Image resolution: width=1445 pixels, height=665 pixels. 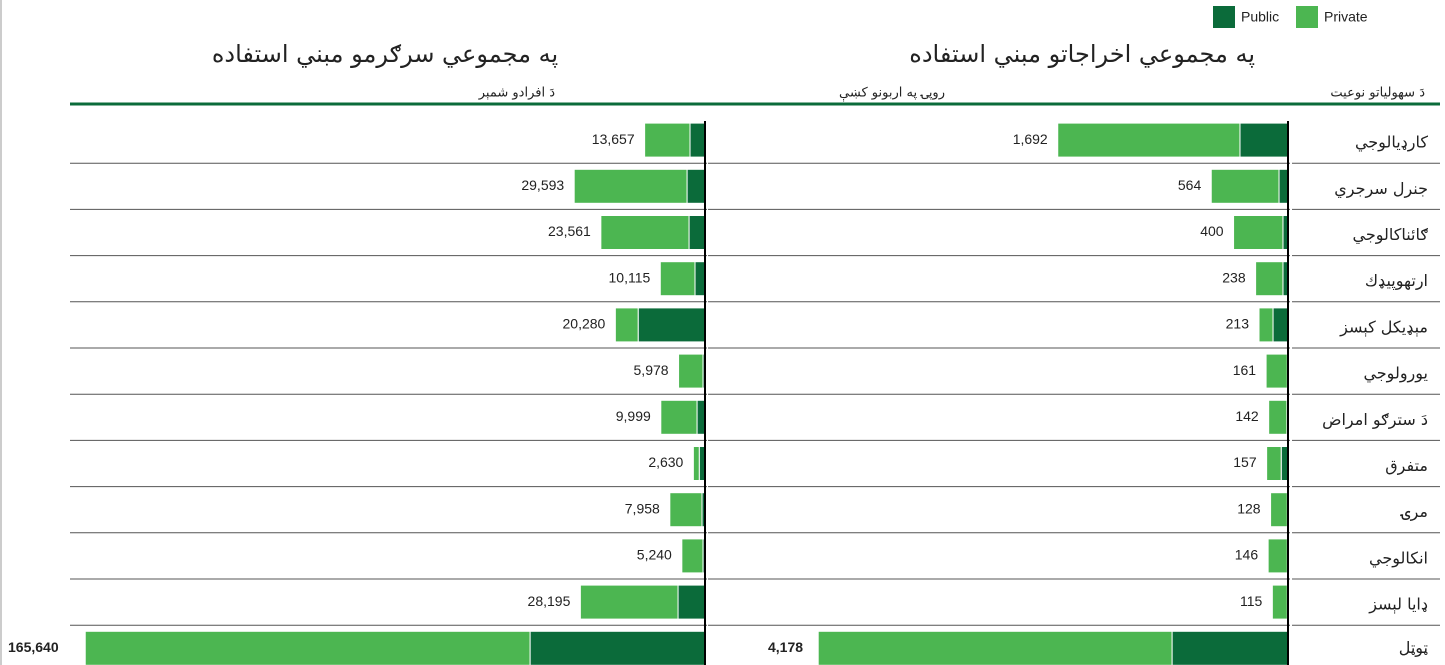 I want to click on category-label: مرۍ, so click(x=1413, y=512).